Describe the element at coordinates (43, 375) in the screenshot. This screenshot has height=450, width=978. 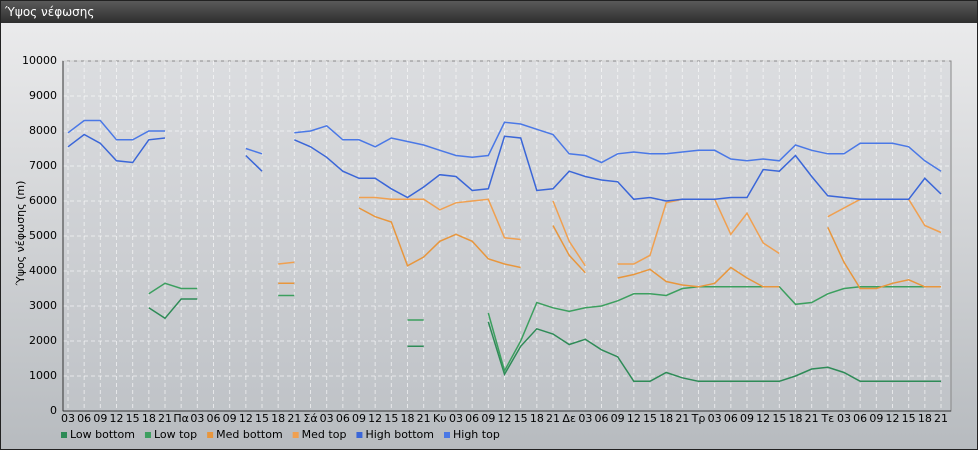
I see `y-tick-label: 1000` at that location.